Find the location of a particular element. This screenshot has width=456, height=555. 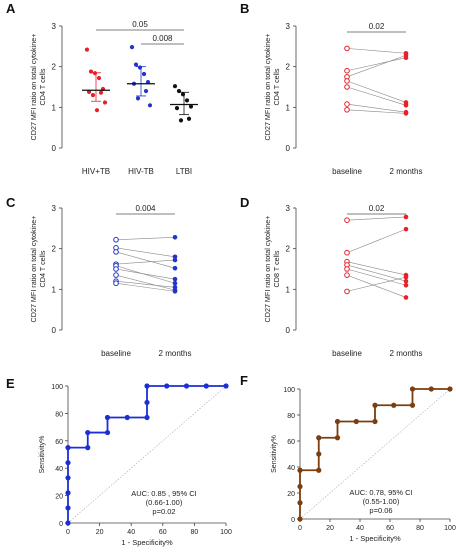

auc-annotation: p=0.06 is located at coordinates (380, 510).